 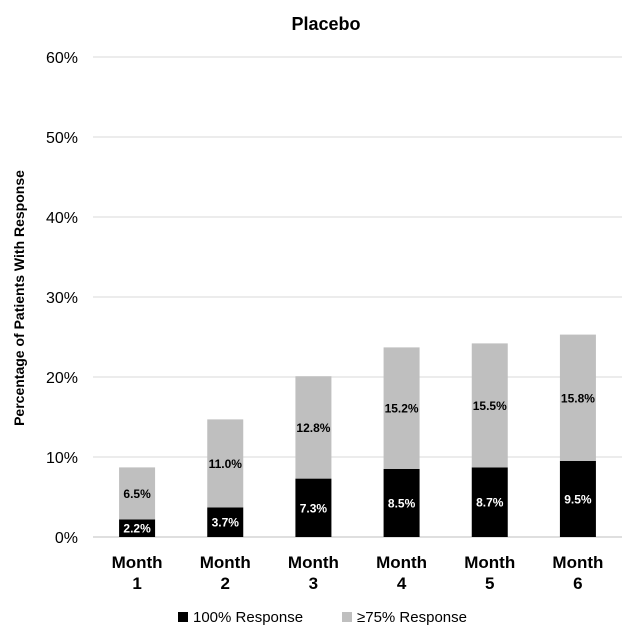 I want to click on data-label-2-month-3: 12.8%, so click(x=313, y=428).